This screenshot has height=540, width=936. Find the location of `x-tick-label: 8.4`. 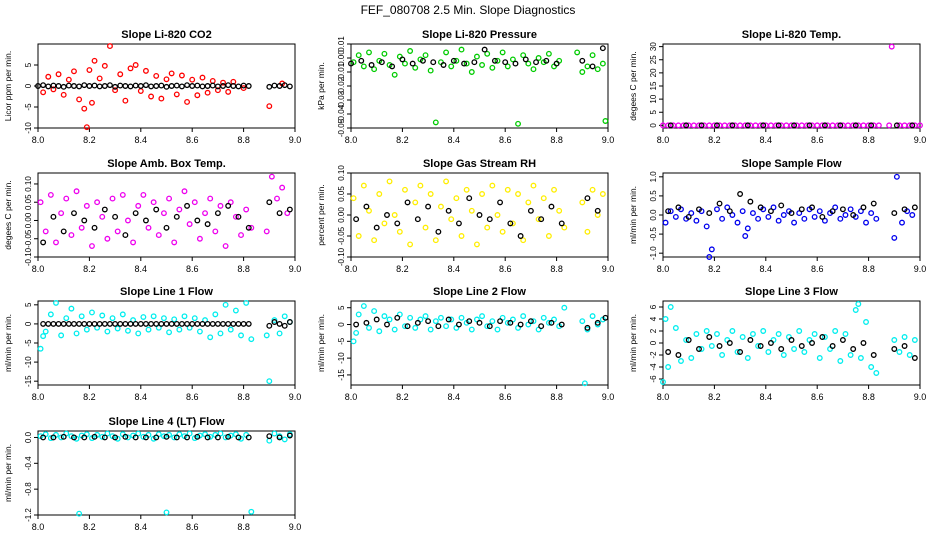

x-tick-label: 8.4 is located at coordinates (454, 140).